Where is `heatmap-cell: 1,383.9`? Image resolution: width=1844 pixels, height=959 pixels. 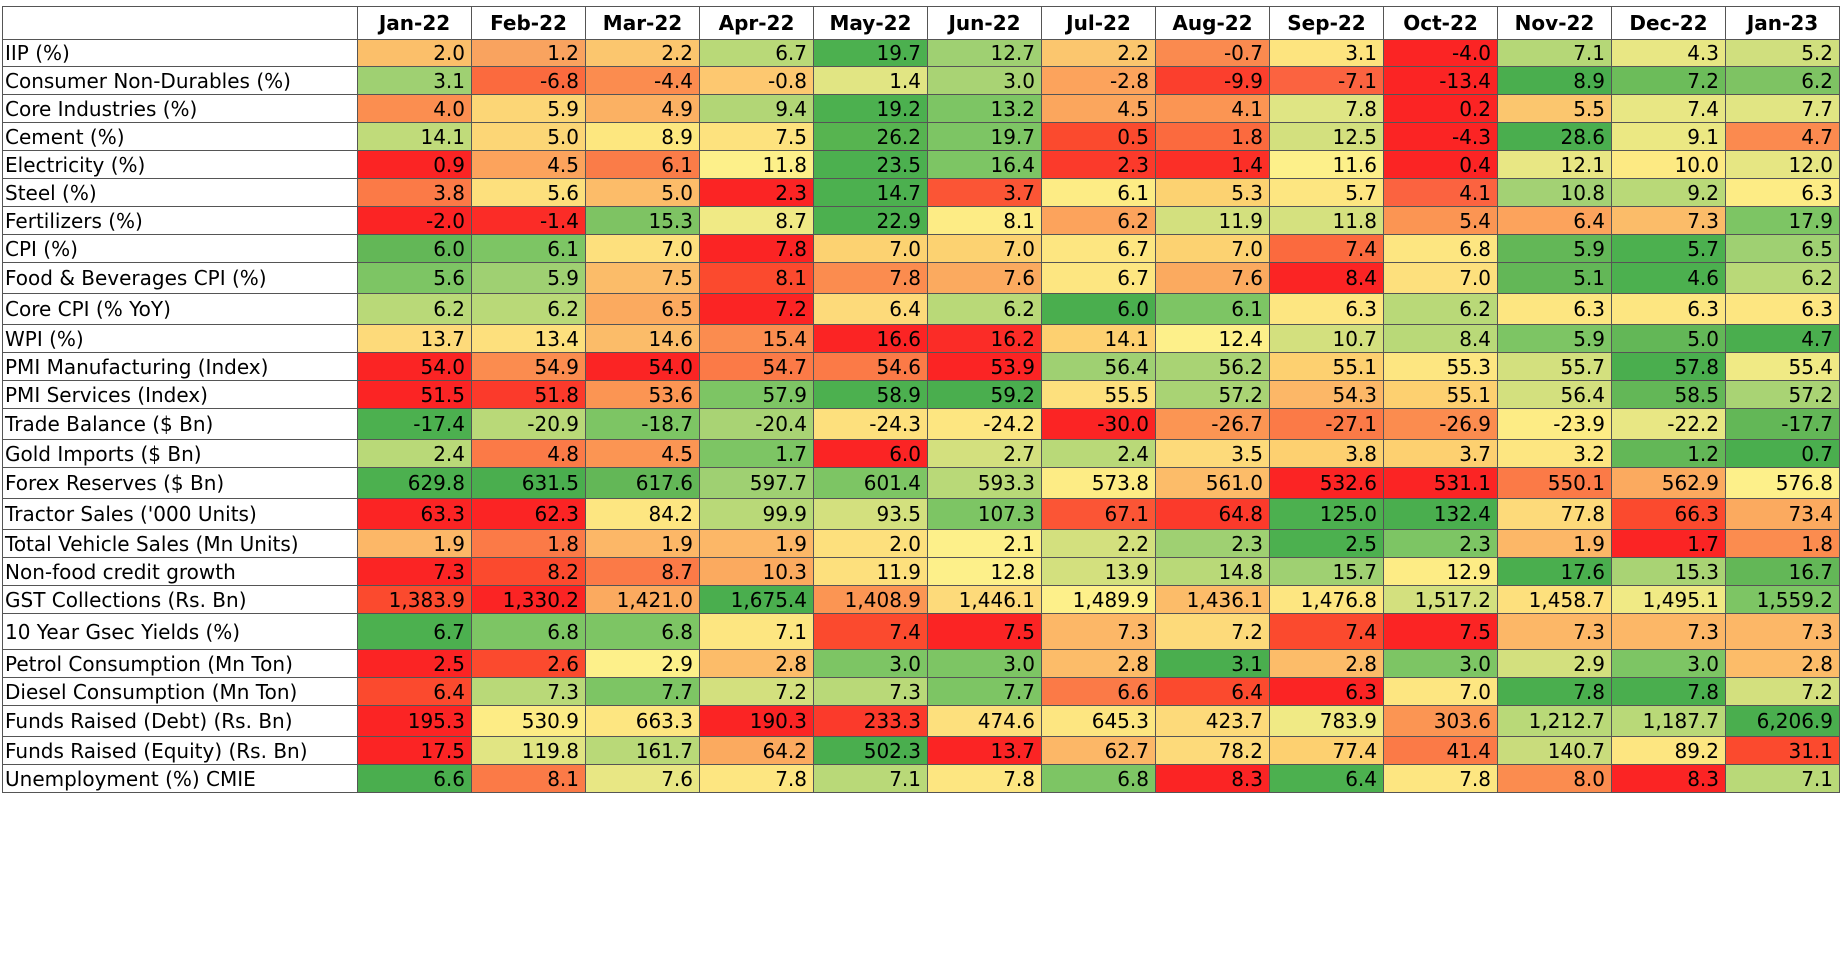
heatmap-cell: 1,383.9 is located at coordinates (414, 599).